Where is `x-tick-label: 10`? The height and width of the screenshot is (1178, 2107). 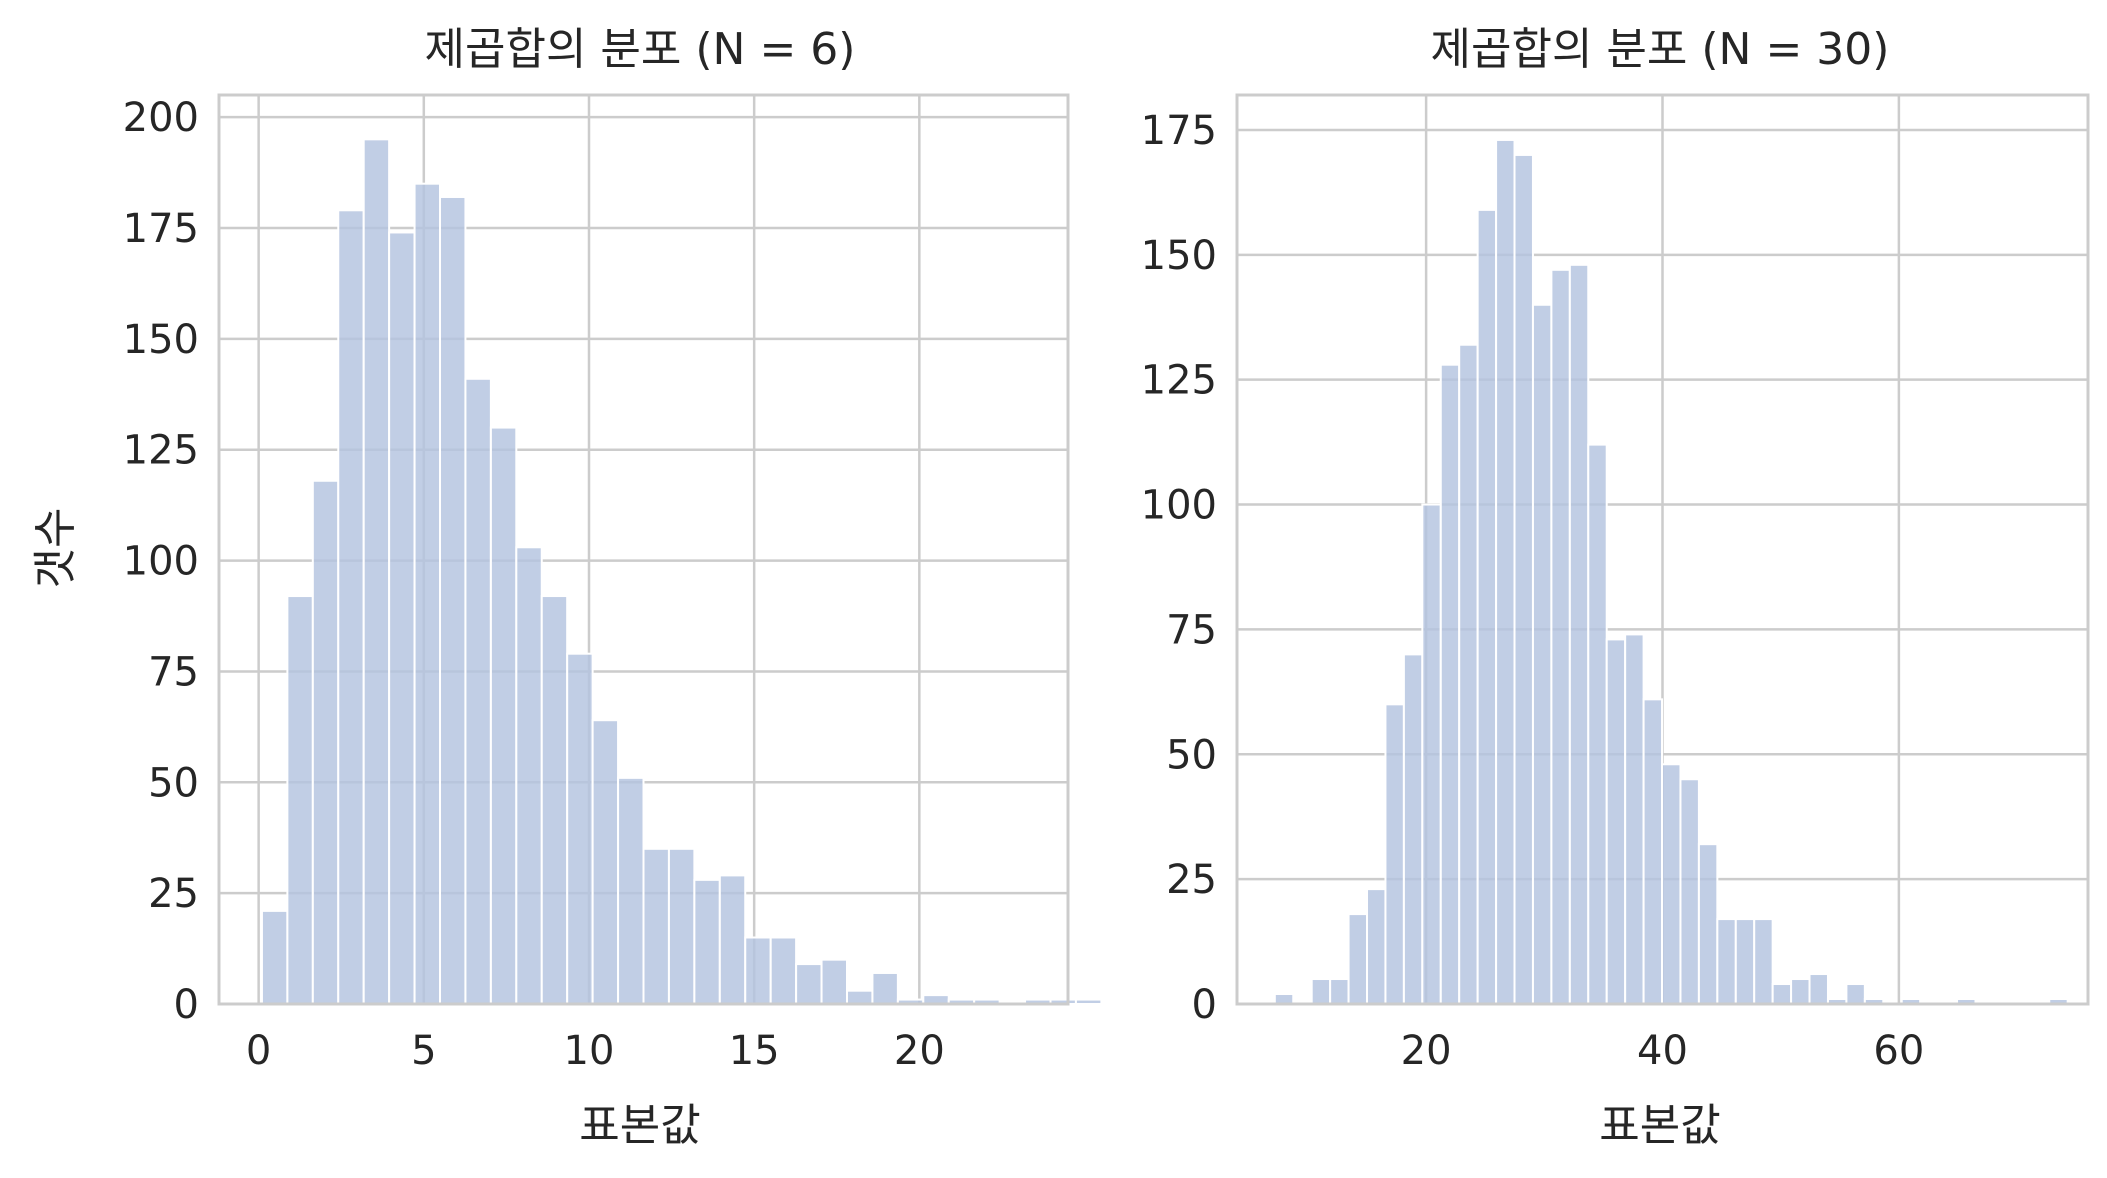 x-tick-label: 10 is located at coordinates (589, 1051).